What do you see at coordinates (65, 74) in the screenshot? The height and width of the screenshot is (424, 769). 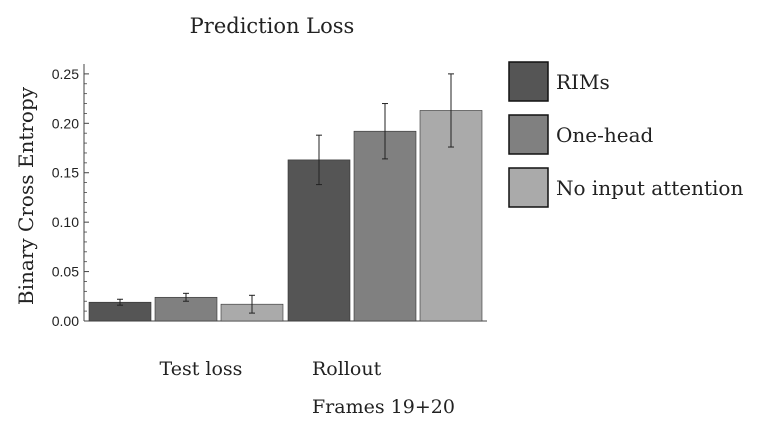 I see `y-tick-label: 0.25` at bounding box center [65, 74].